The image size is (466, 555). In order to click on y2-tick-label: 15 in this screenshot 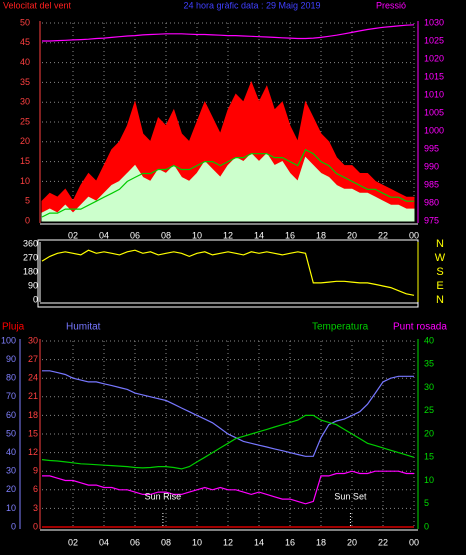, I will do `click(429, 457)`.